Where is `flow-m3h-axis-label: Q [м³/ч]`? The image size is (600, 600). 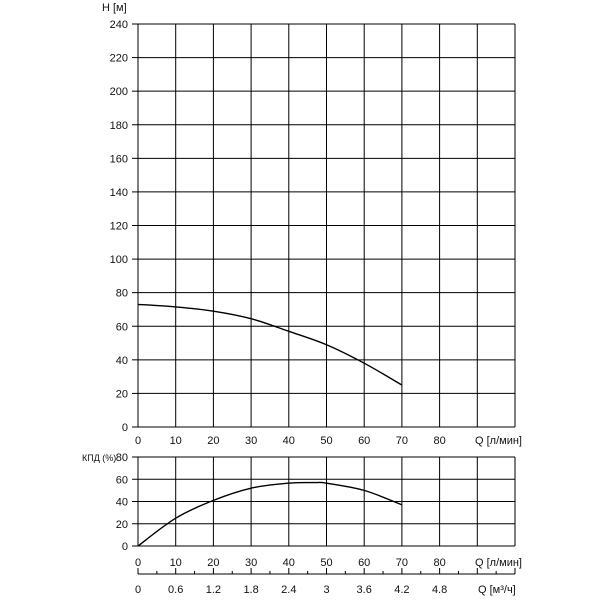
flow-m3h-axis-label: Q [м³/ч] is located at coordinates (497, 590).